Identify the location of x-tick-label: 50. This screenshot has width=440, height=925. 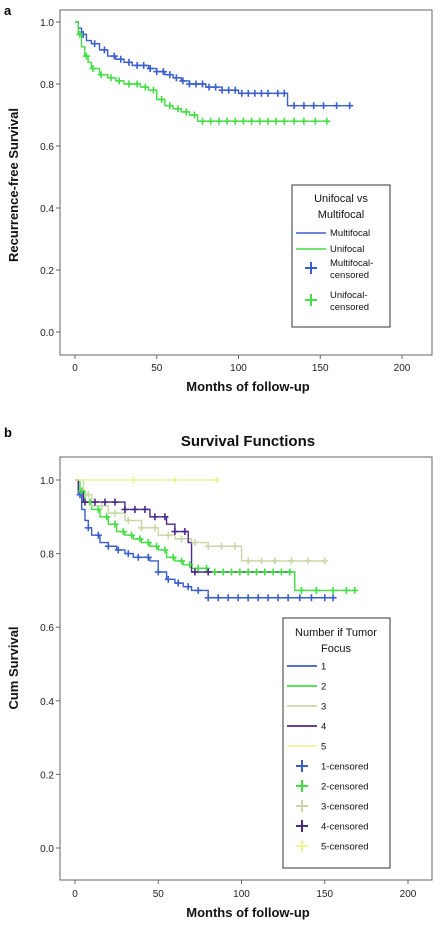
(159, 894).